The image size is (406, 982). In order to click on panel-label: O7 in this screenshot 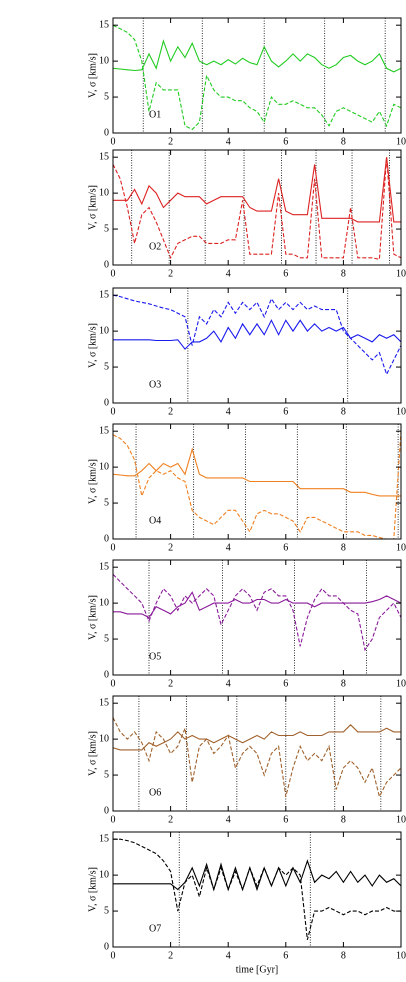, I will do `click(155, 928)`.